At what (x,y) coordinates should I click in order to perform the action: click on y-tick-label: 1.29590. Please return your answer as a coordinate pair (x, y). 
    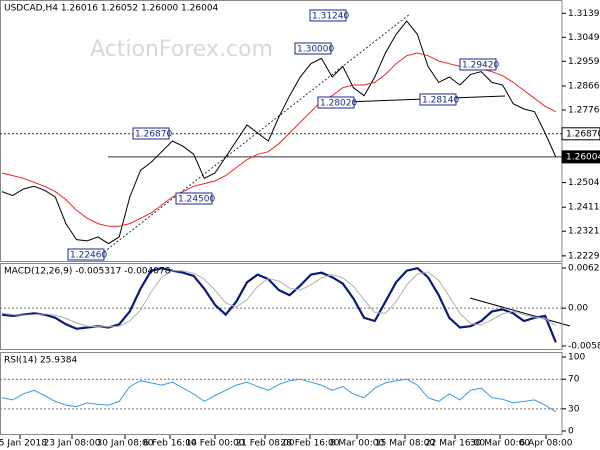
    Looking at the image, I should click on (584, 62).